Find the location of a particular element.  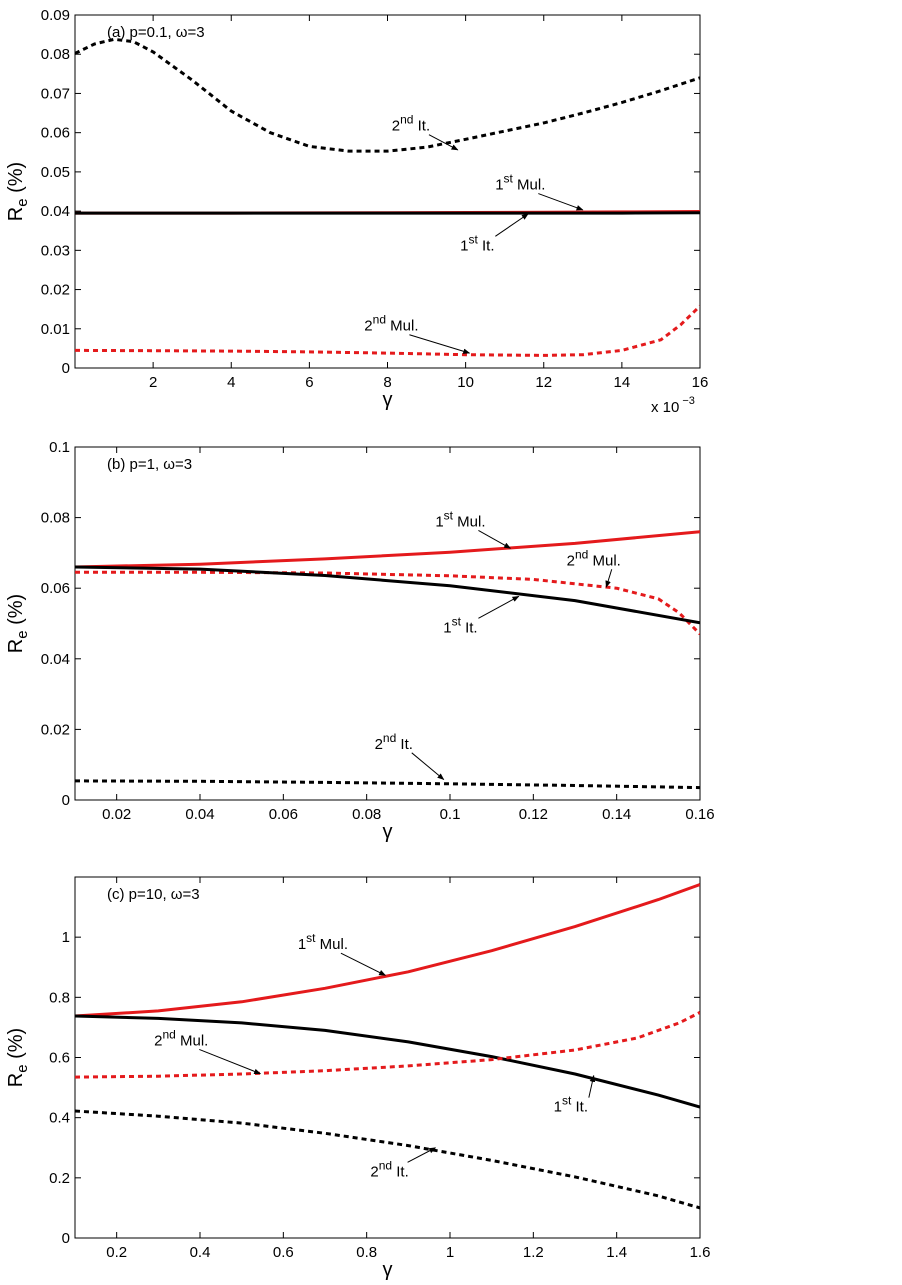

x-tick-label: 0.8 is located at coordinates (366, 1252).